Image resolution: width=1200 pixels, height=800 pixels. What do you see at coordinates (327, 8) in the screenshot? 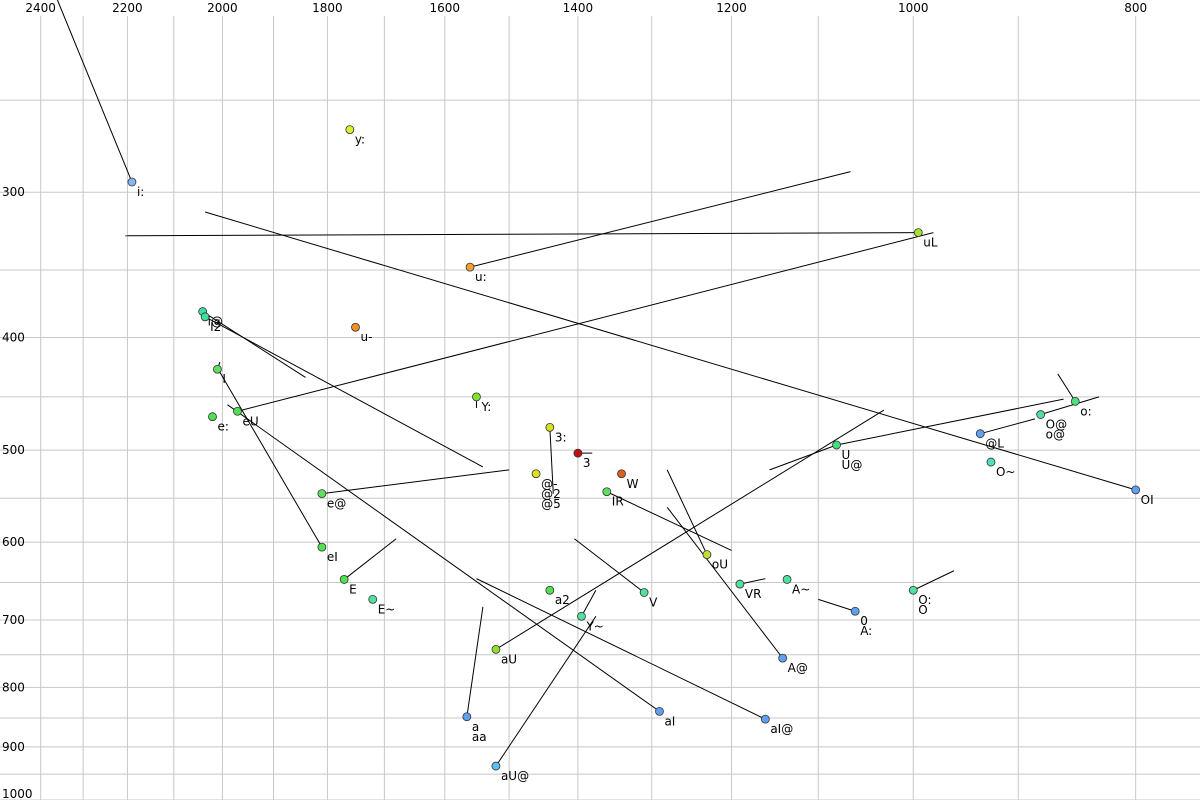
I see `x-tick-label: 1800` at bounding box center [327, 8].